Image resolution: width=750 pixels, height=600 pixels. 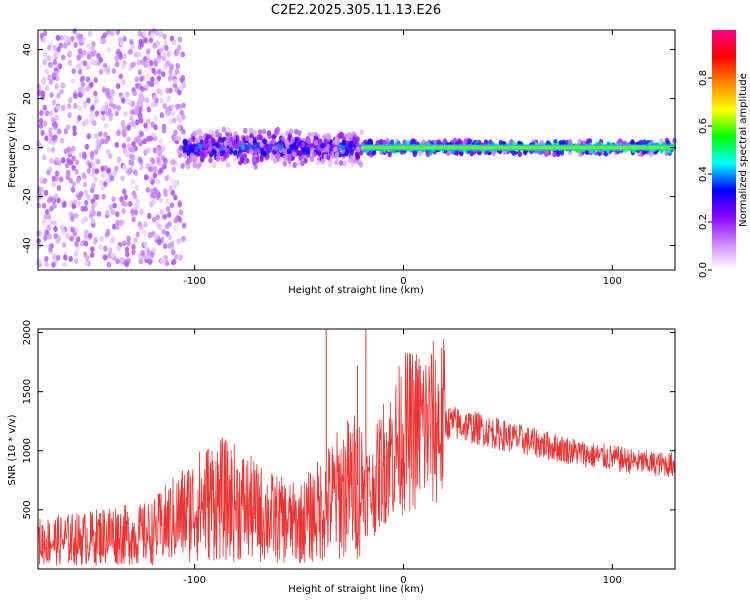 I want to click on y-tick-label: 40, so click(x=27, y=49).